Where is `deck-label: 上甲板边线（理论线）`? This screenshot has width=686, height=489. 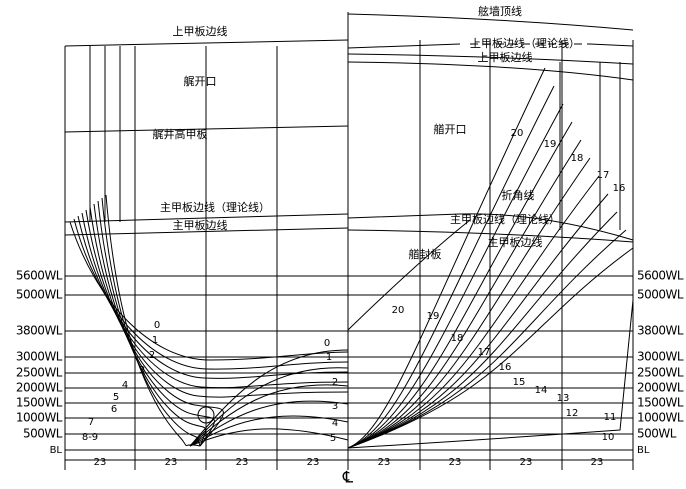
deck-label: 上甲板边线（理论线） is located at coordinates (525, 43).